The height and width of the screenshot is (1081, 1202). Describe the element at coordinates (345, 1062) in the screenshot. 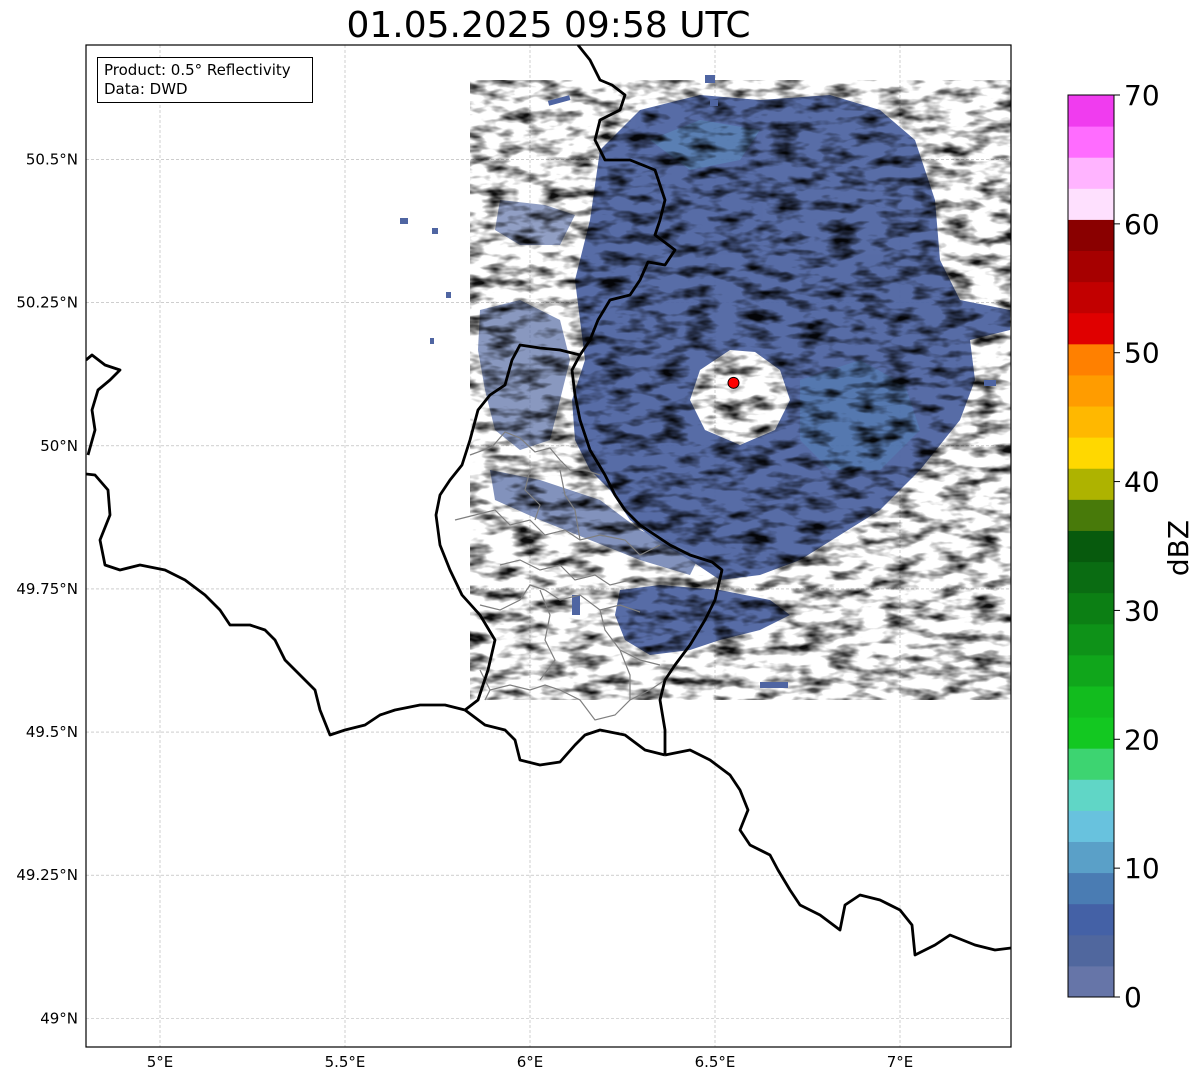

I see `lon-tick-label: 5.5°E` at that location.